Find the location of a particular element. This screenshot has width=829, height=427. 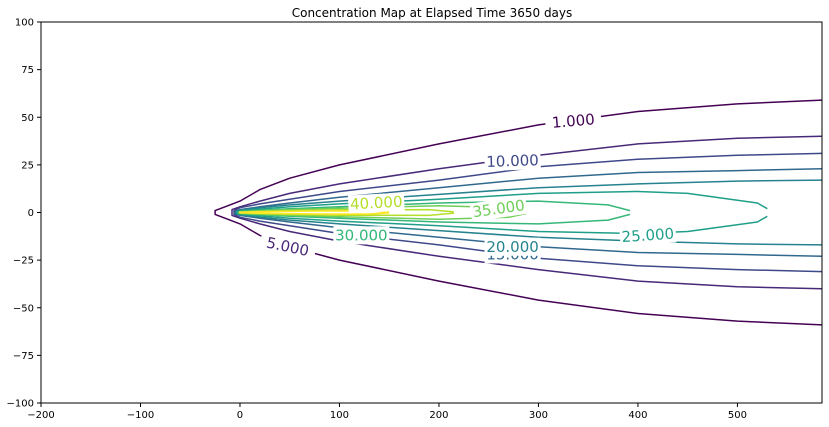

contour-label-40: 40.000 is located at coordinates (376, 203).